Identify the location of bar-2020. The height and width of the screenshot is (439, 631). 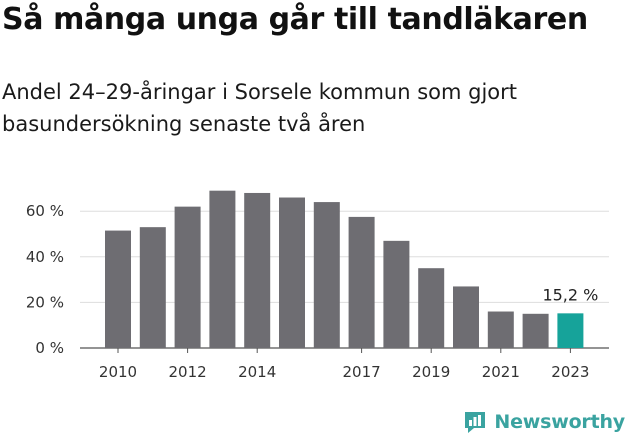
(466, 317).